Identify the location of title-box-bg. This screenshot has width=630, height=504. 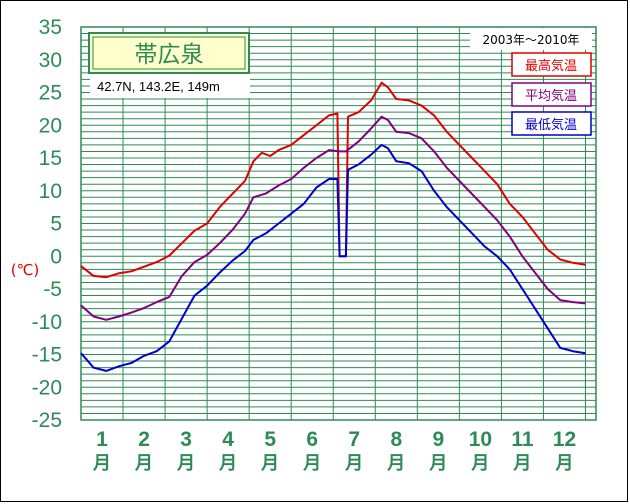
(169, 53).